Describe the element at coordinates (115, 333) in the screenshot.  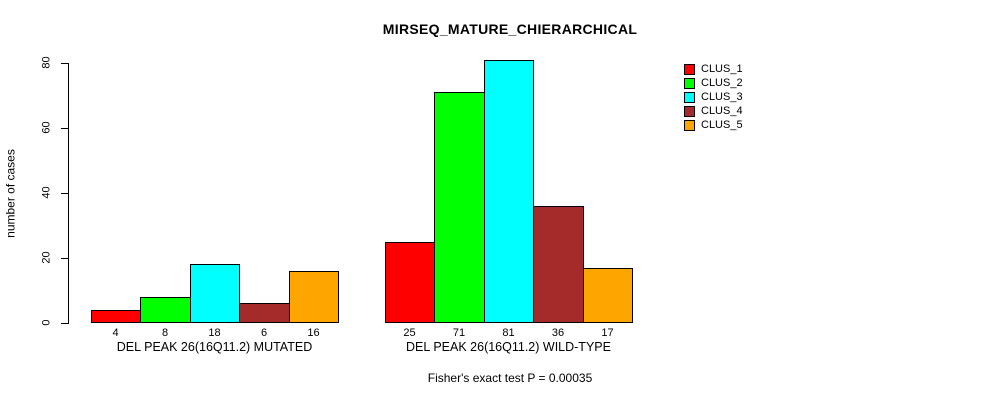
I see `bar-value-label: 4` at that location.